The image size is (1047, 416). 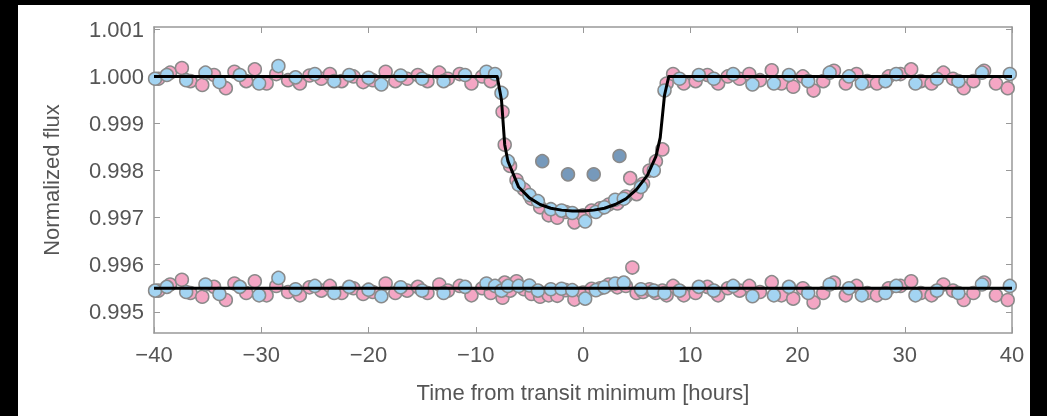 What do you see at coordinates (1012, 354) in the screenshot?
I see `x-tick-label: 40` at bounding box center [1012, 354].